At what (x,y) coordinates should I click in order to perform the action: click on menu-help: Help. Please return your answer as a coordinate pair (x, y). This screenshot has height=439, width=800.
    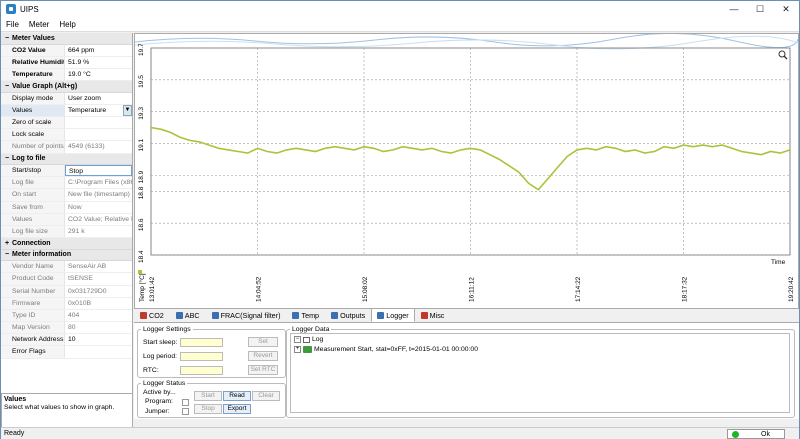
    Looking at the image, I should click on (67, 24).